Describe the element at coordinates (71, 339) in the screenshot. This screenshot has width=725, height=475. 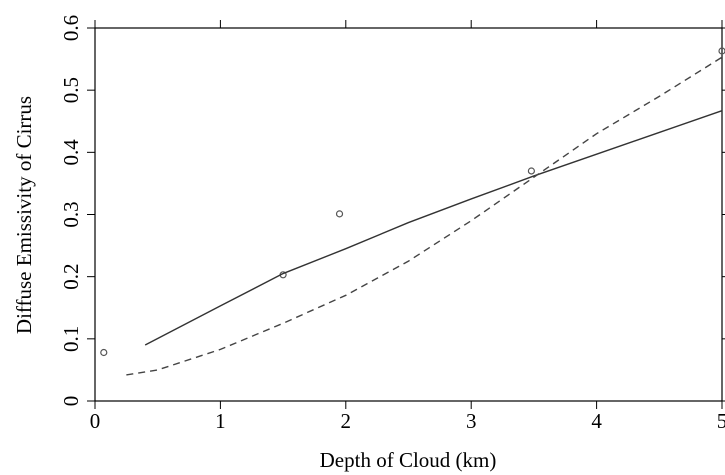
I see `y-tick-label: 0.1` at that location.